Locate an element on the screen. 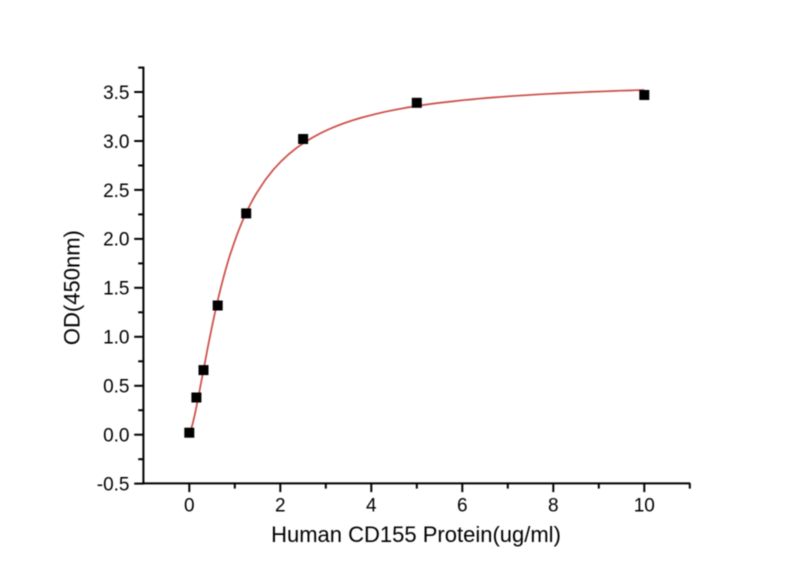 The width and height of the screenshot is (800, 580). svg-text: OD(450nm) is located at coordinates (72, 287).